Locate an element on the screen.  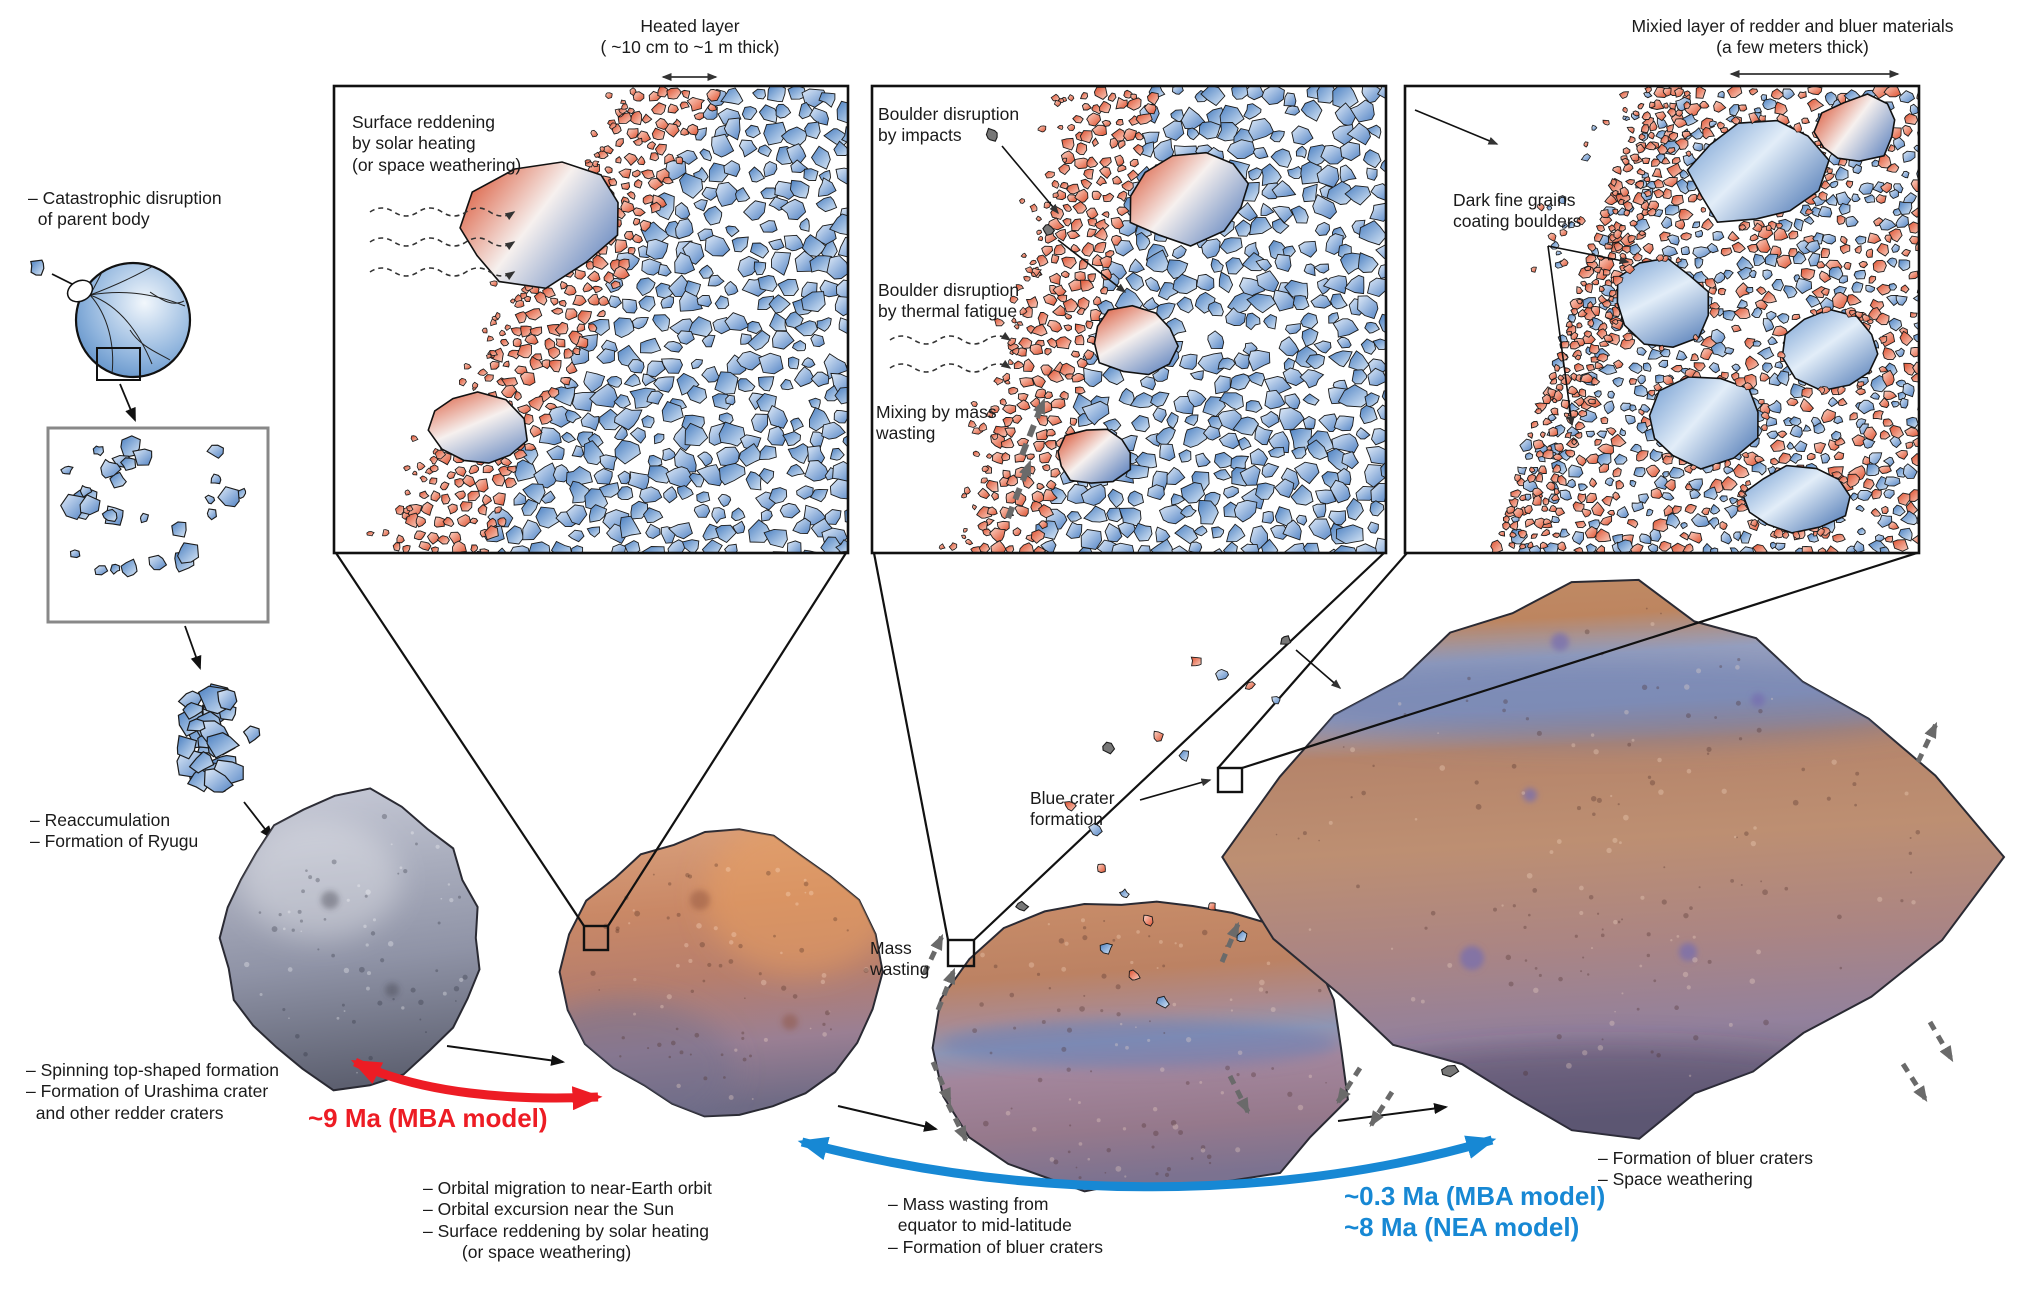
label-boulder-thermal: Boulder disruption by thermal fatigue is located at coordinates (949, 301).